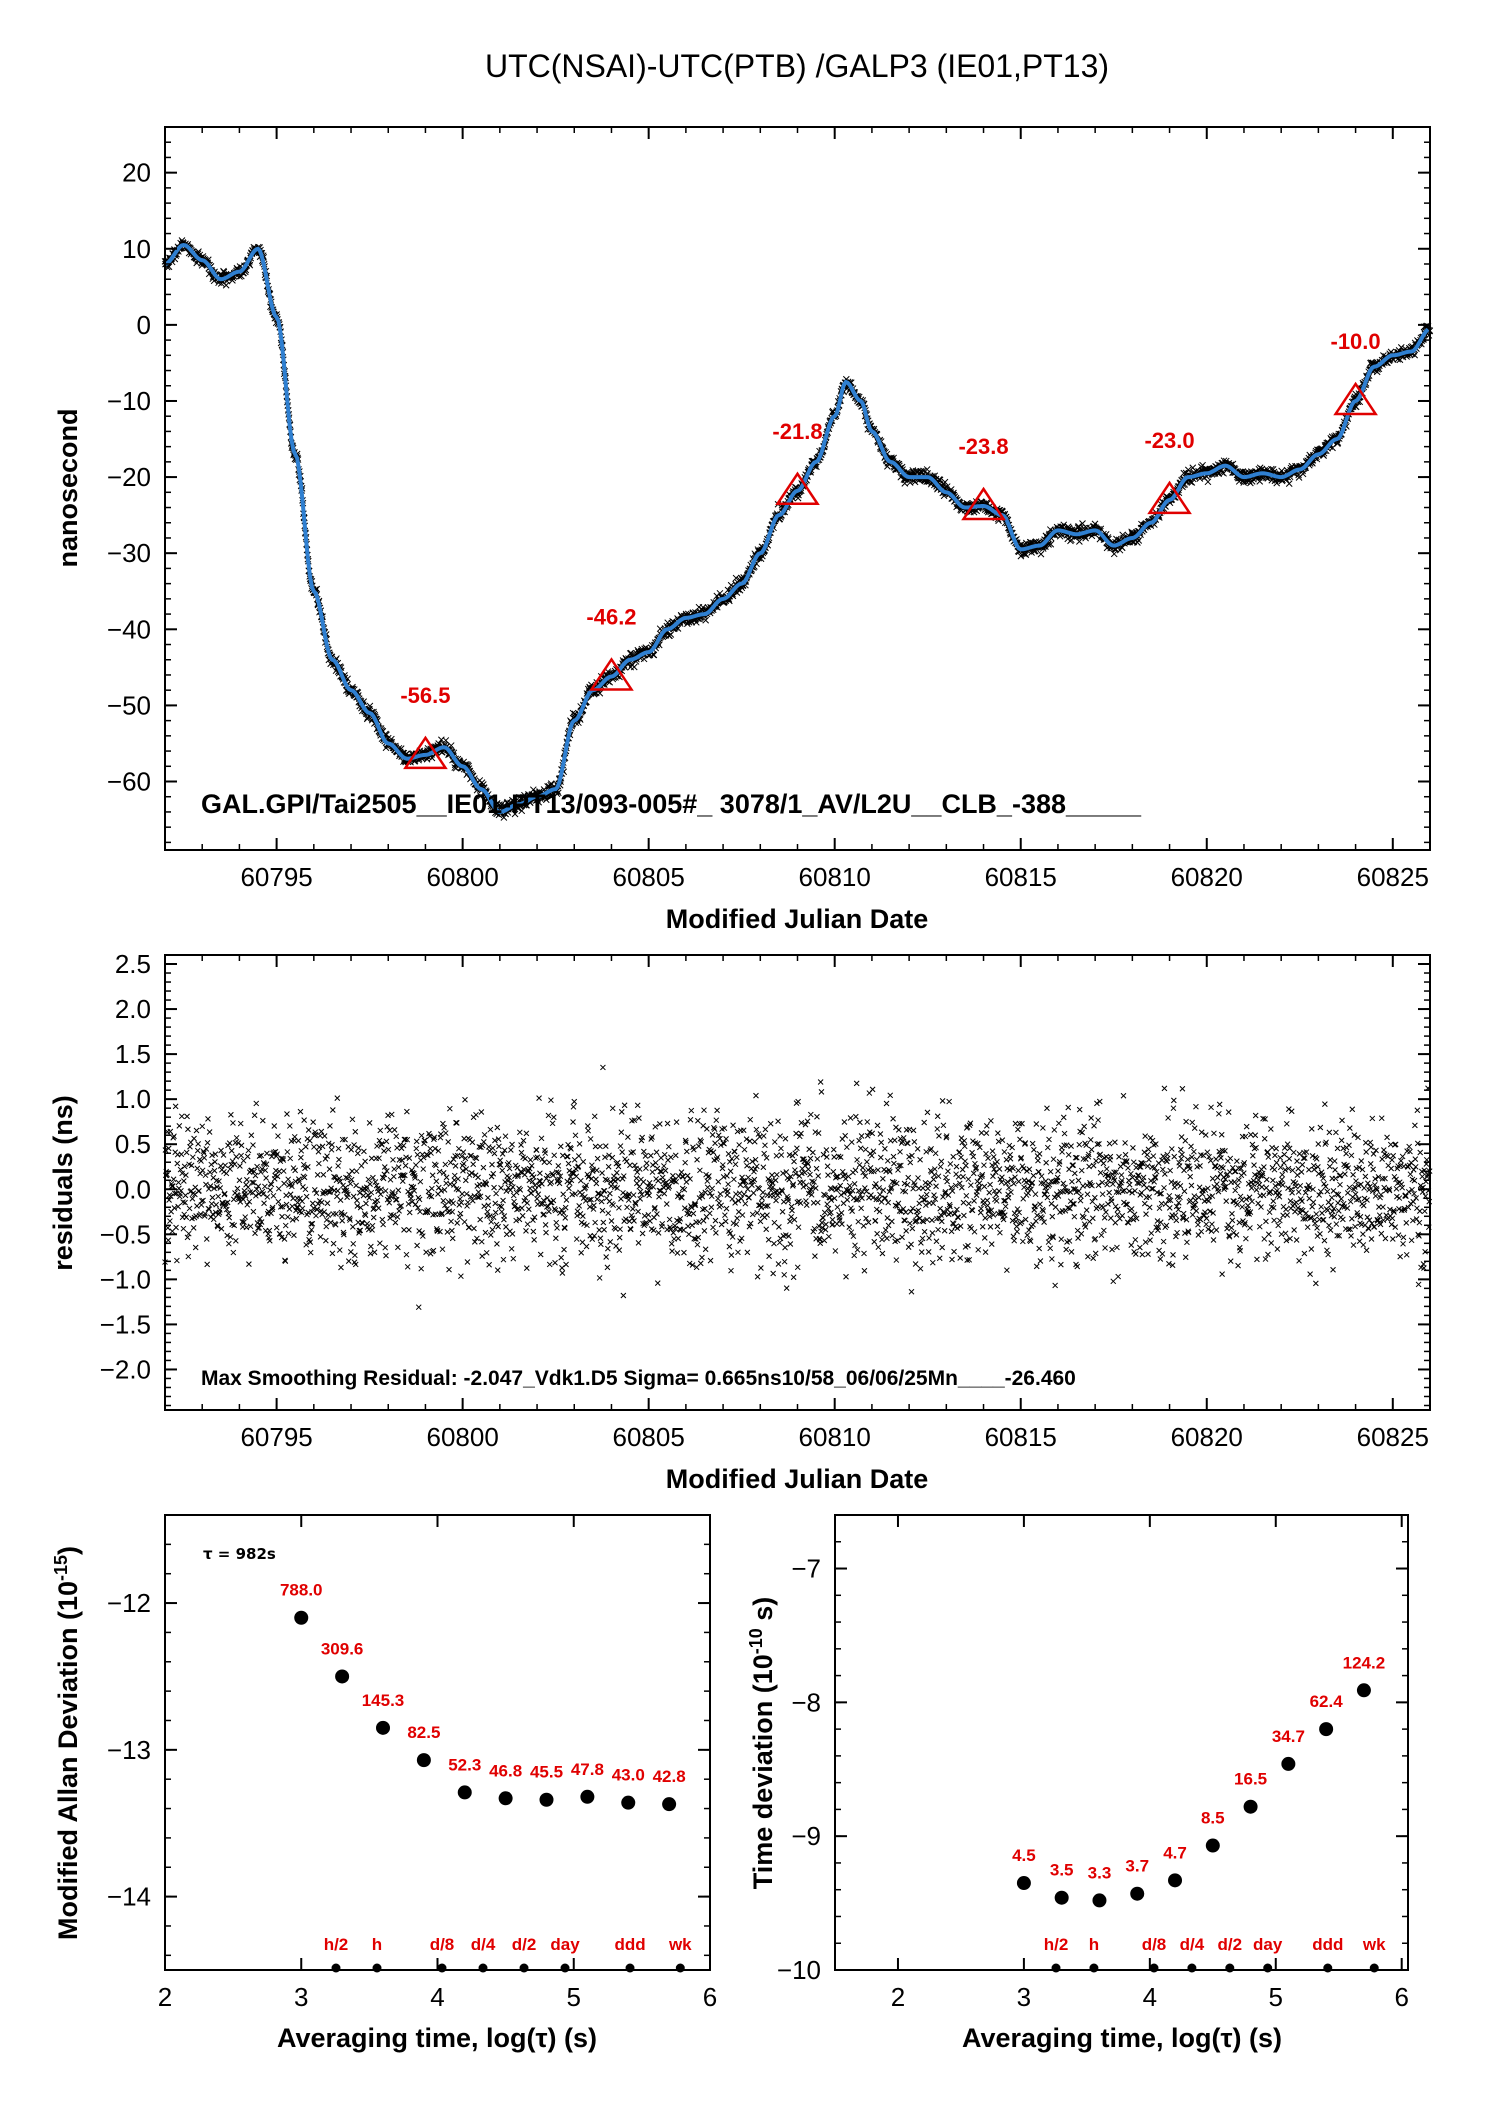 The height and width of the screenshot is (2105, 1488). I want to click on y-tick-label: −40, so click(129, 629).